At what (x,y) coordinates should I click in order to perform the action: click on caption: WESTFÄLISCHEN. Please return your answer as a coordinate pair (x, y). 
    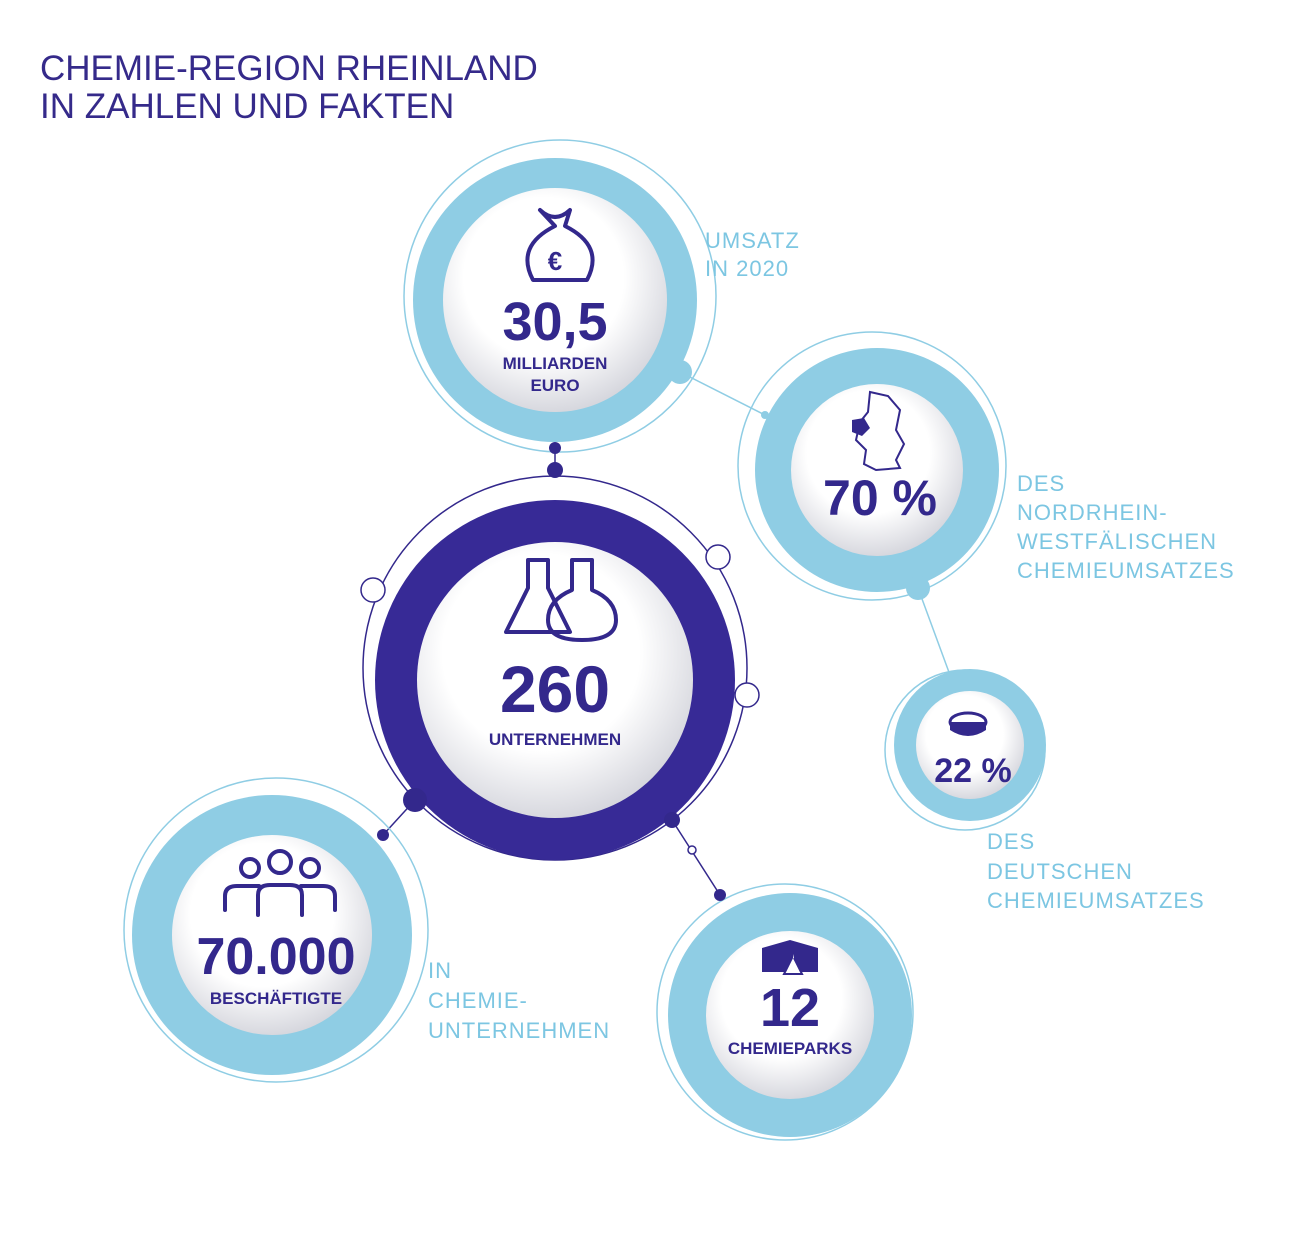
    Looking at the image, I should click on (1117, 541).